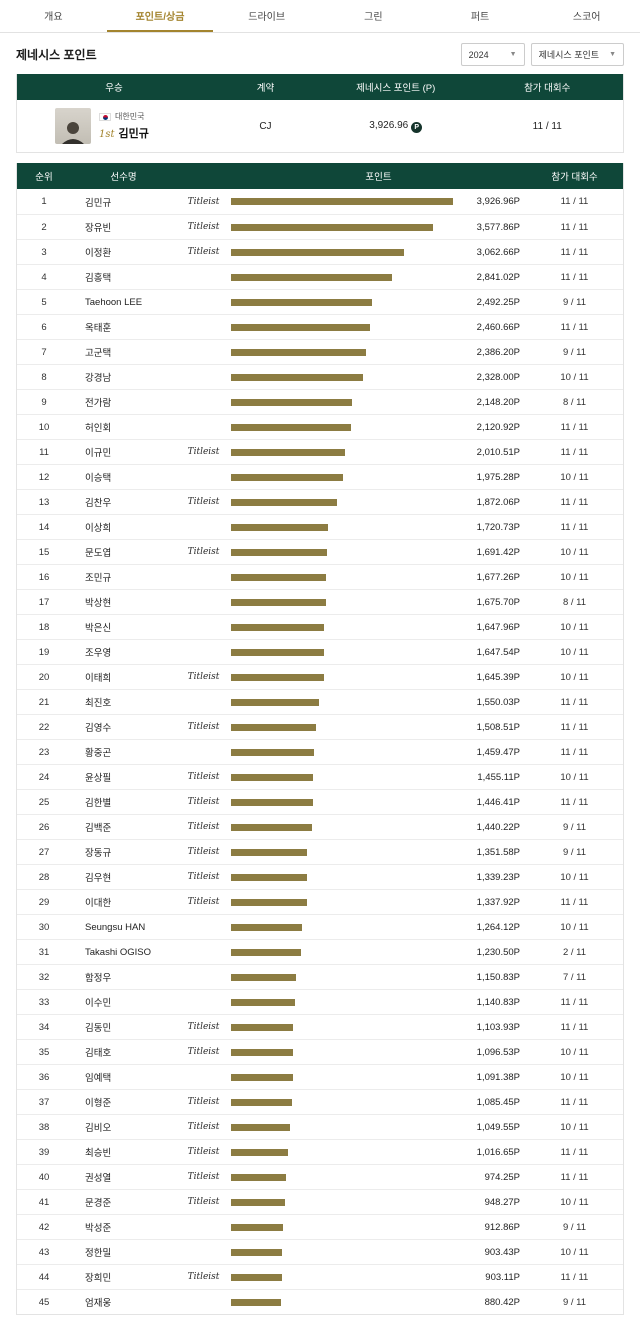 This screenshot has width=640, height=1325. Describe the element at coordinates (320, 626) in the screenshot. I see `table-row: 18 박은신 1,647.96P 10 / 11` at that location.